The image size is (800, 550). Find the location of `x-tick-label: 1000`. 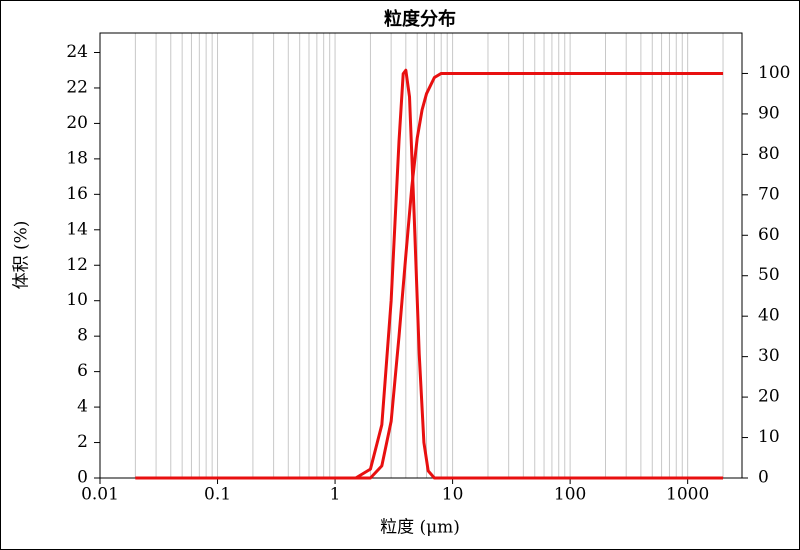

x-tick-label: 1000 is located at coordinates (687, 495).